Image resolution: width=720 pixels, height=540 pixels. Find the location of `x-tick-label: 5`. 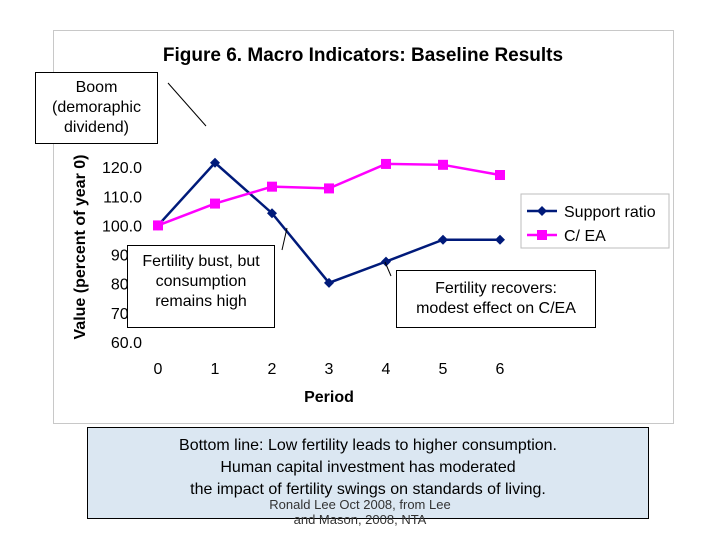

x-tick-label: 5 is located at coordinates (443, 369).